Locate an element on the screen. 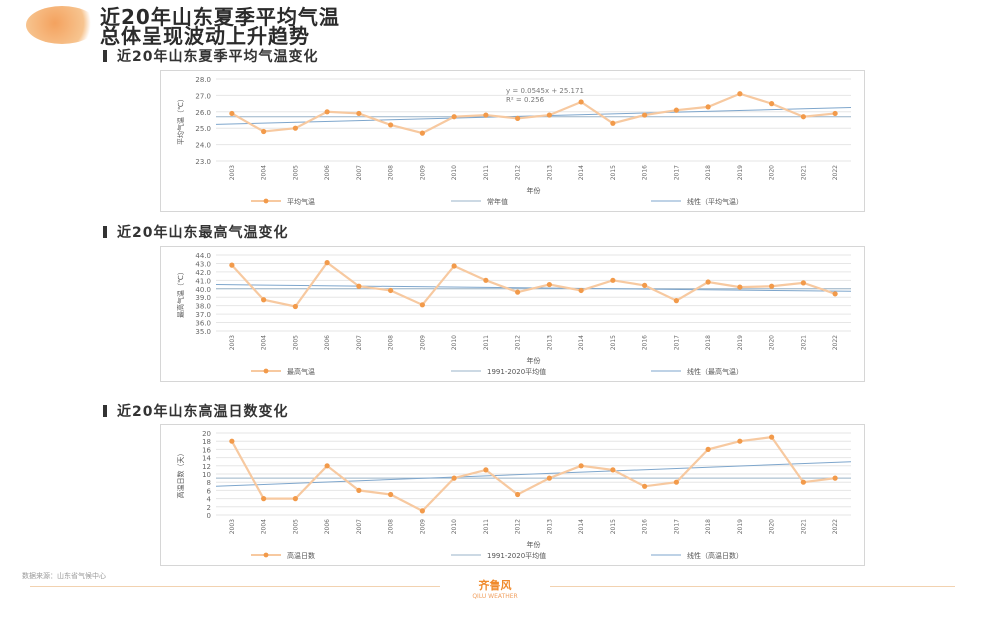 Image resolution: width=985 pixels, height=617 pixels. x-tick-label: 2010 is located at coordinates (454, 172).